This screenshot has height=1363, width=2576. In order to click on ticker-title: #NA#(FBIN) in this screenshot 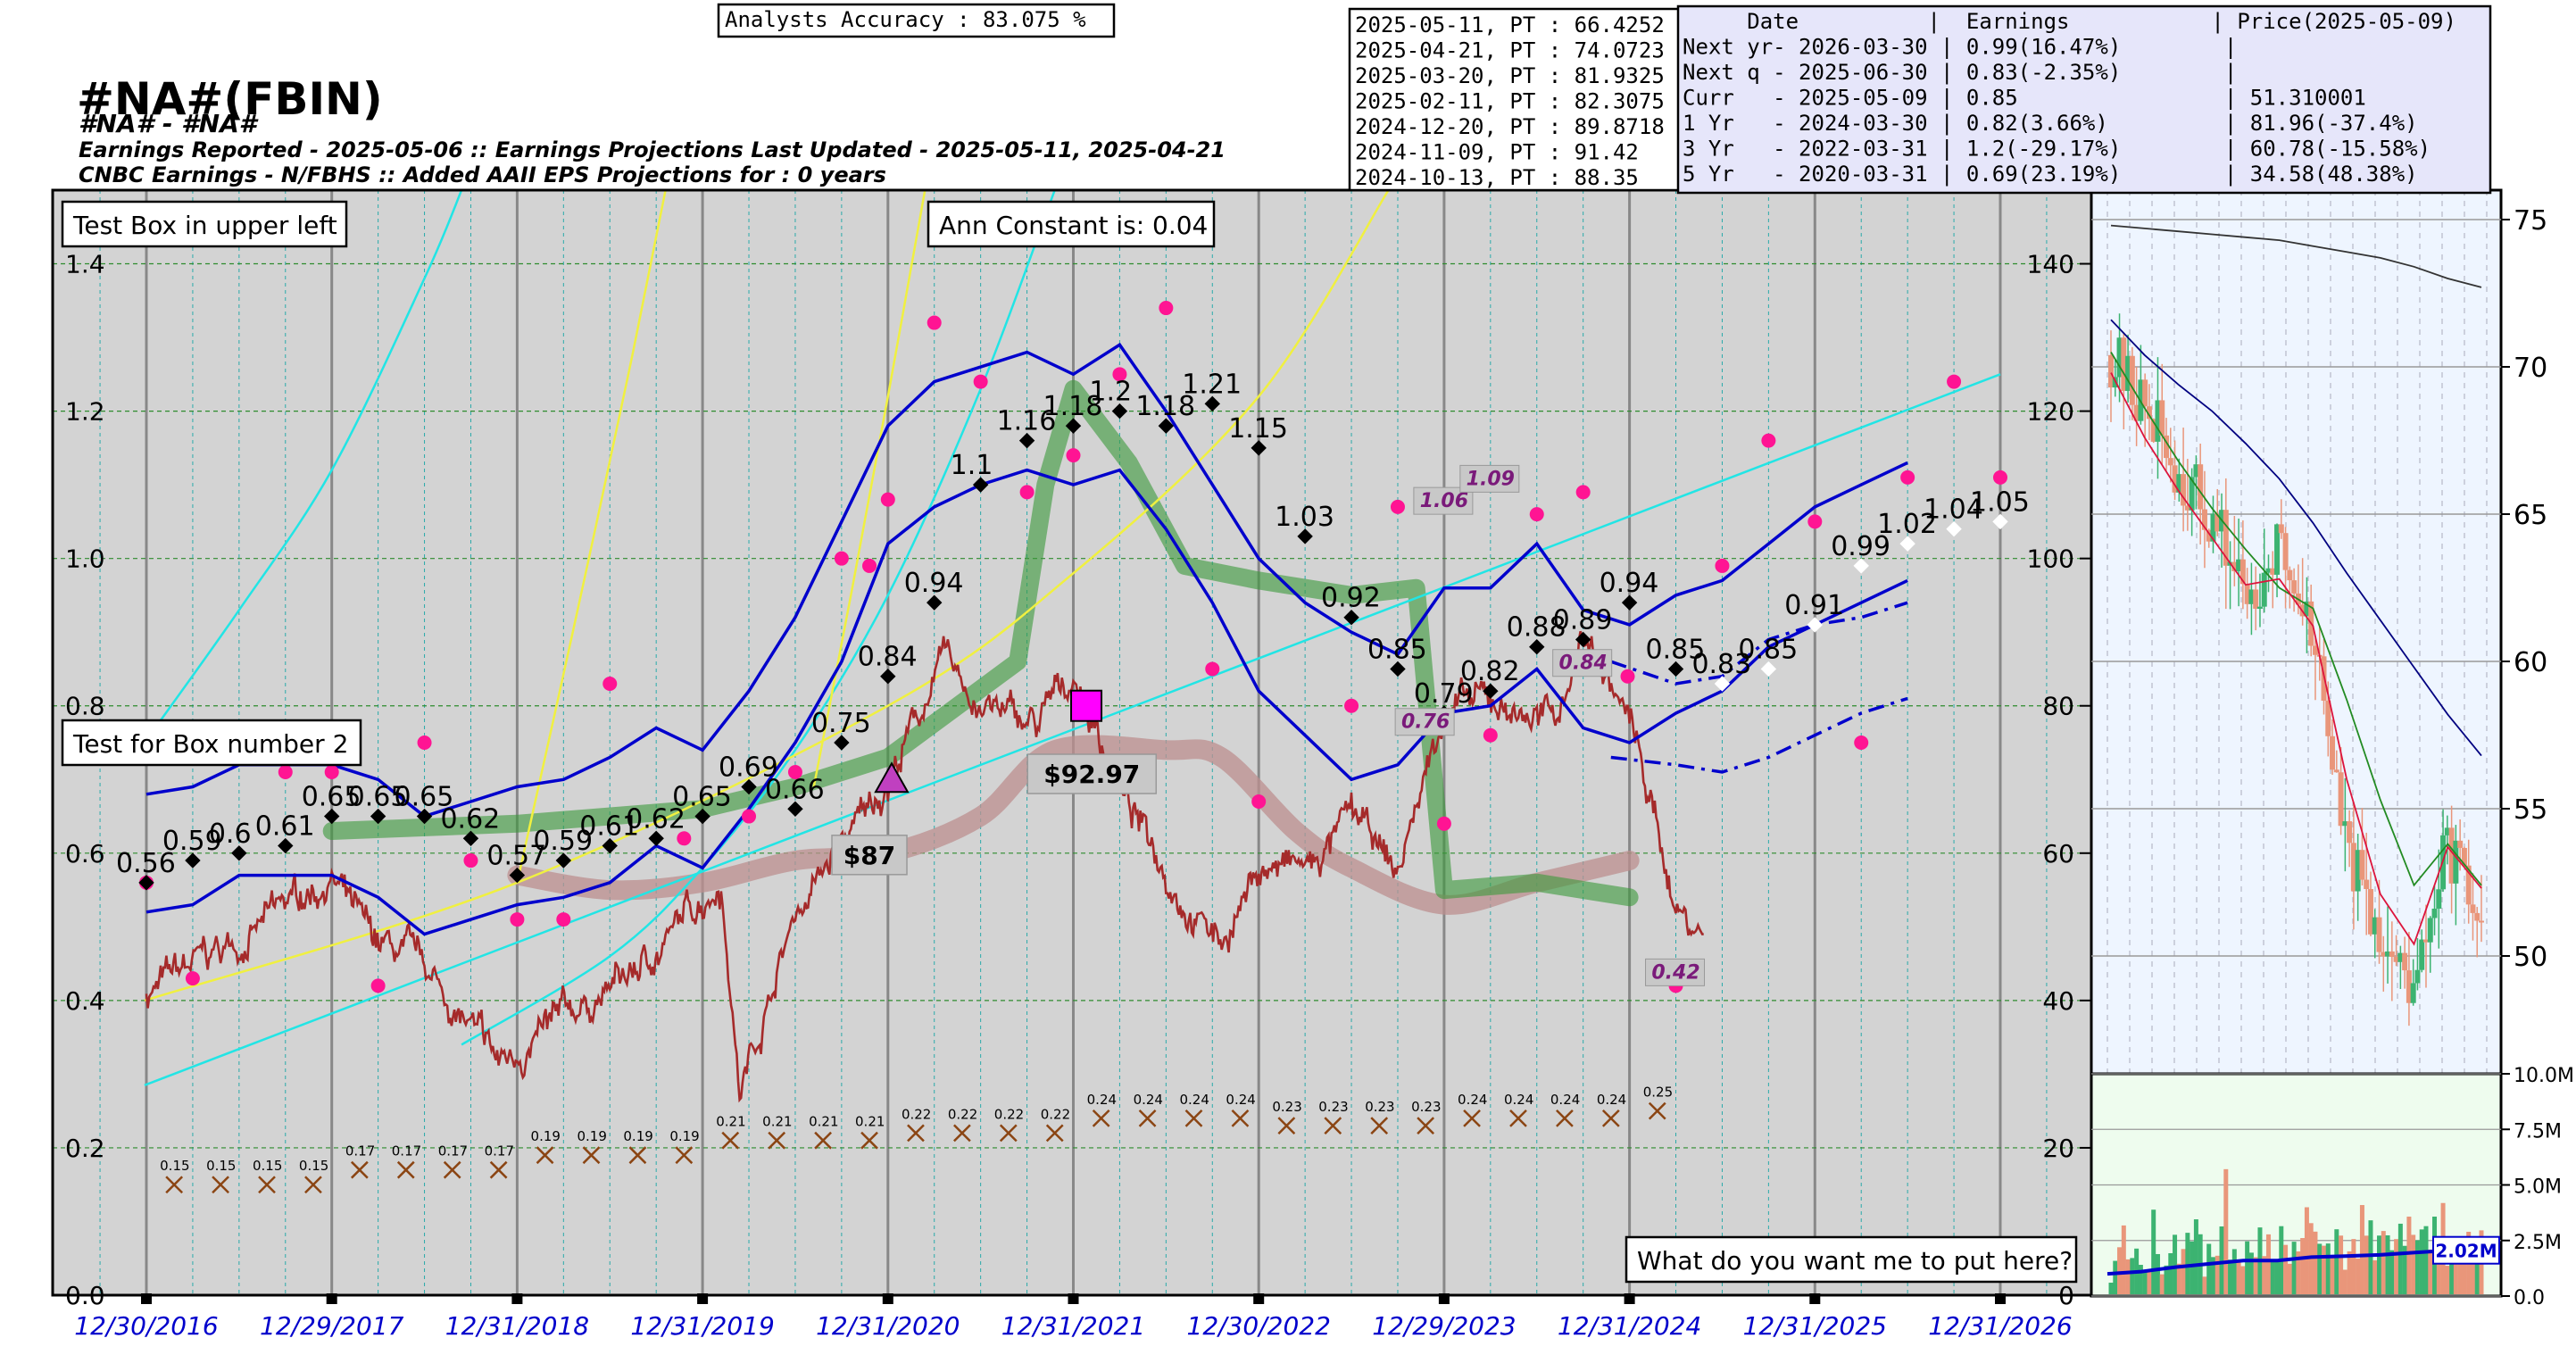, I will do `click(230, 99)`.